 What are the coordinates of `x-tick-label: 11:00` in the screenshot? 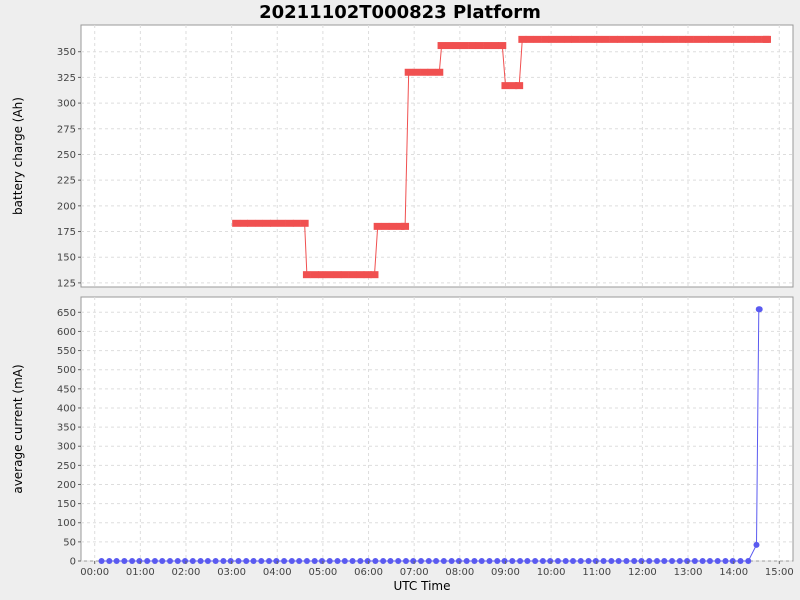 It's located at (596, 572).